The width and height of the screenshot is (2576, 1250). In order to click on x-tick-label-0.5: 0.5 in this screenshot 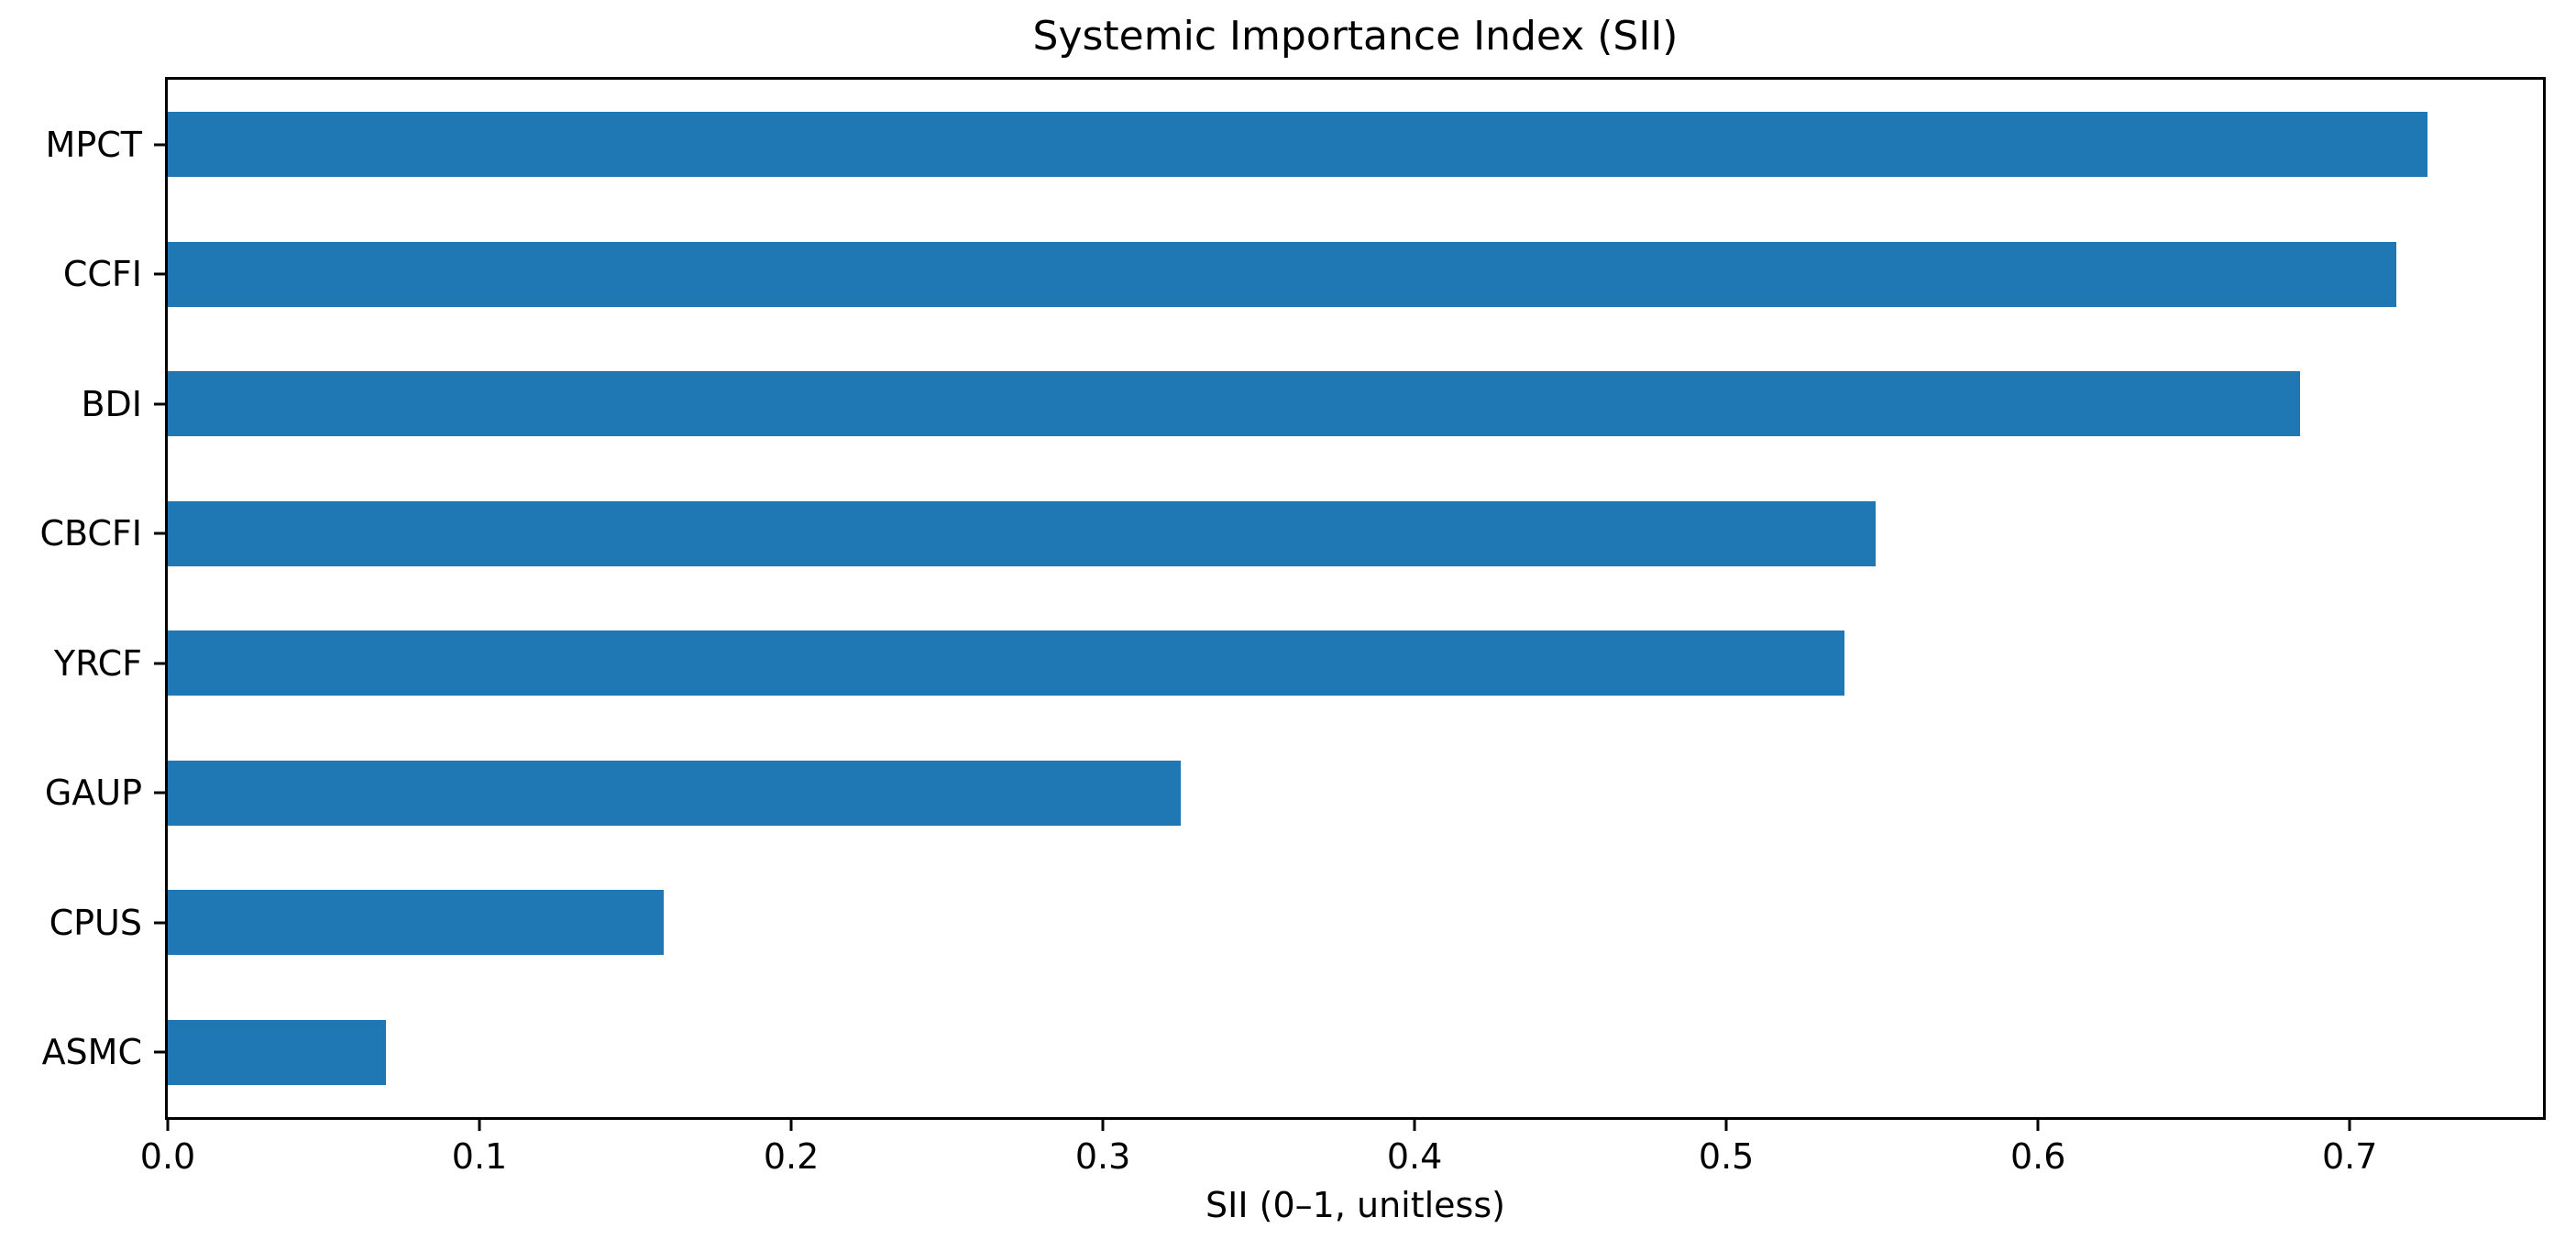, I will do `click(1726, 1156)`.